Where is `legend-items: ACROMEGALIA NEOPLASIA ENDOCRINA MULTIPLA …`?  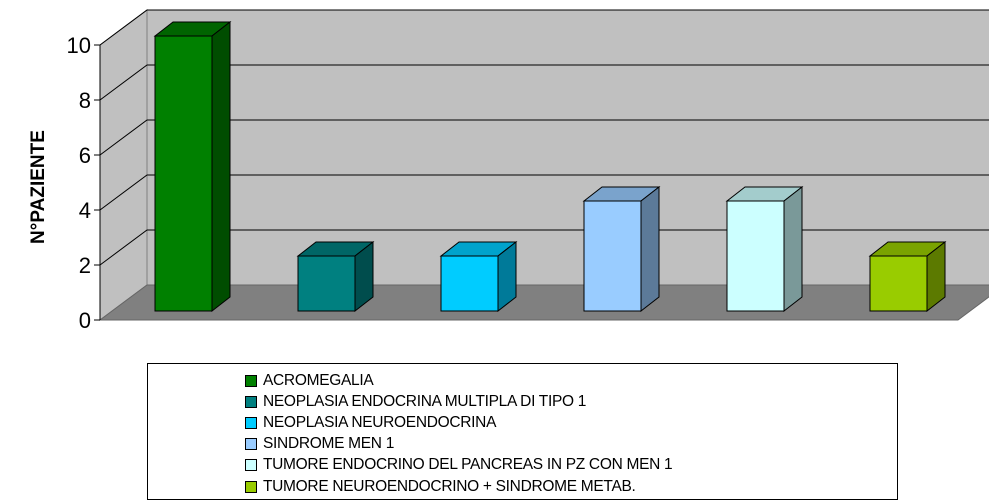
legend-items: ACROMEGALIA NEOPLASIA ENDOCRINA MULTIPLA … is located at coordinates (459, 433).